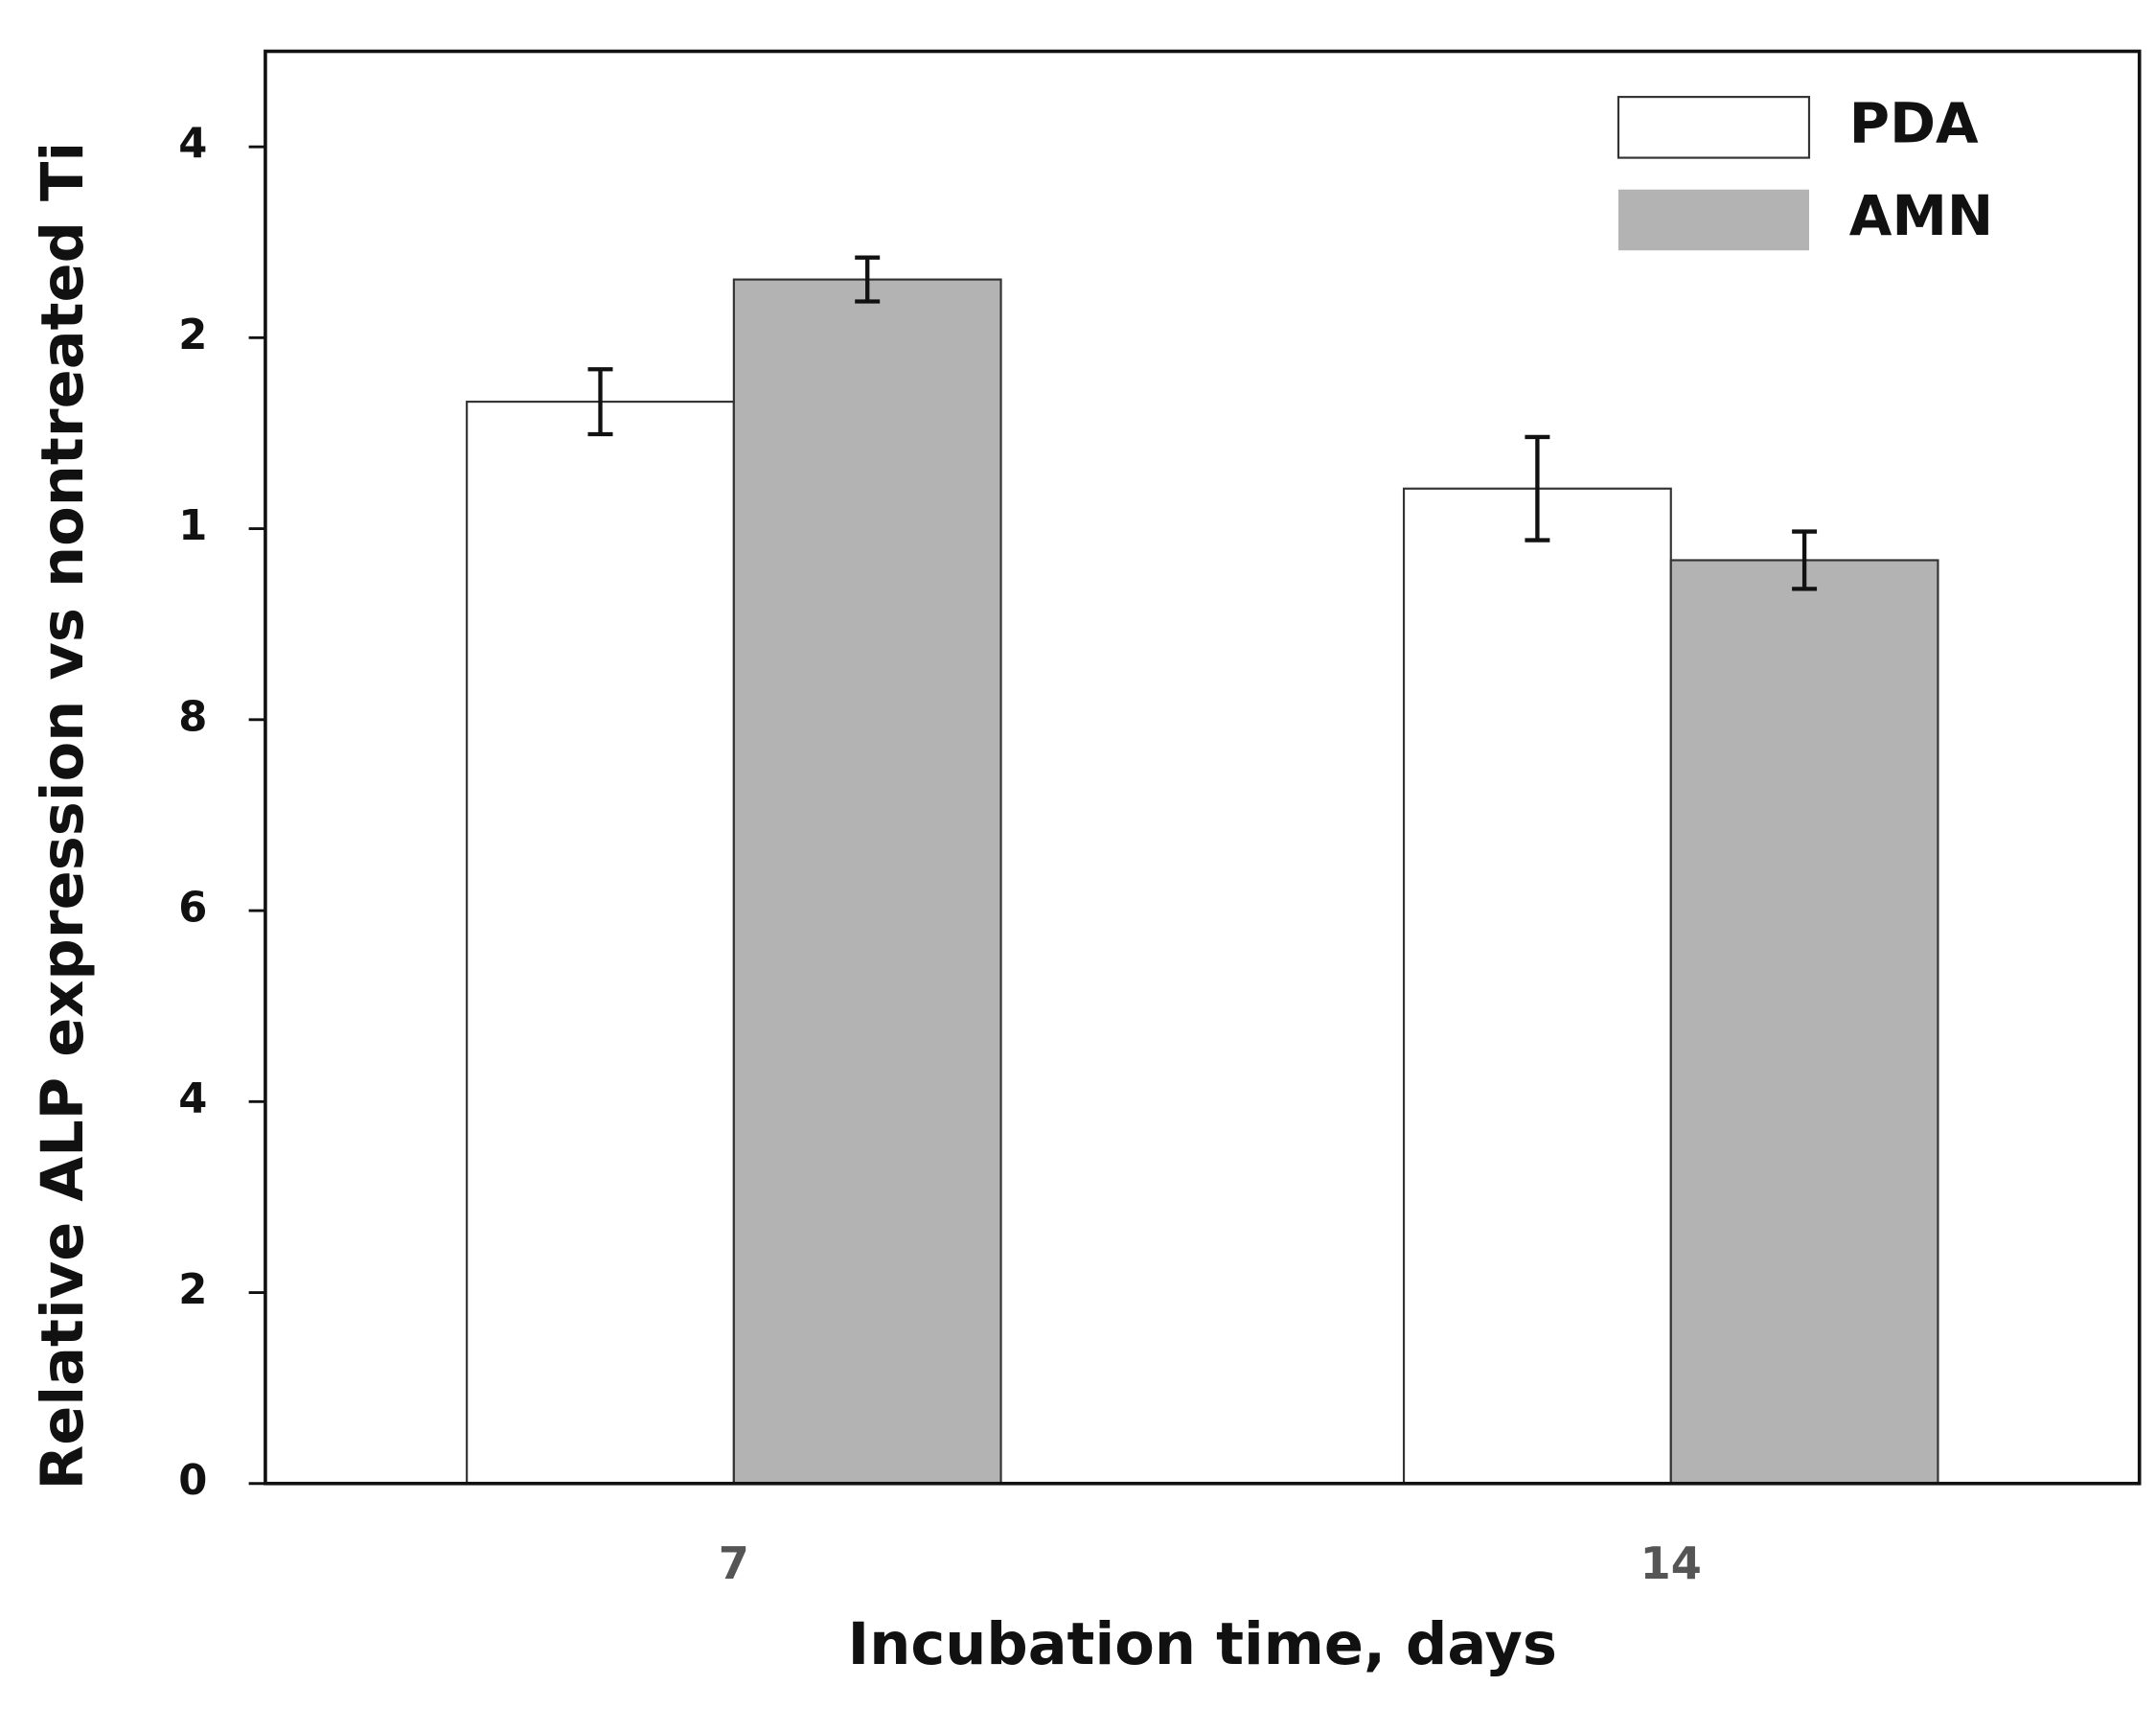 This screenshot has width=2156, height=1709. Describe the element at coordinates (1202, 1644) in the screenshot. I see `x-axis-label: Incubation time, days` at that location.